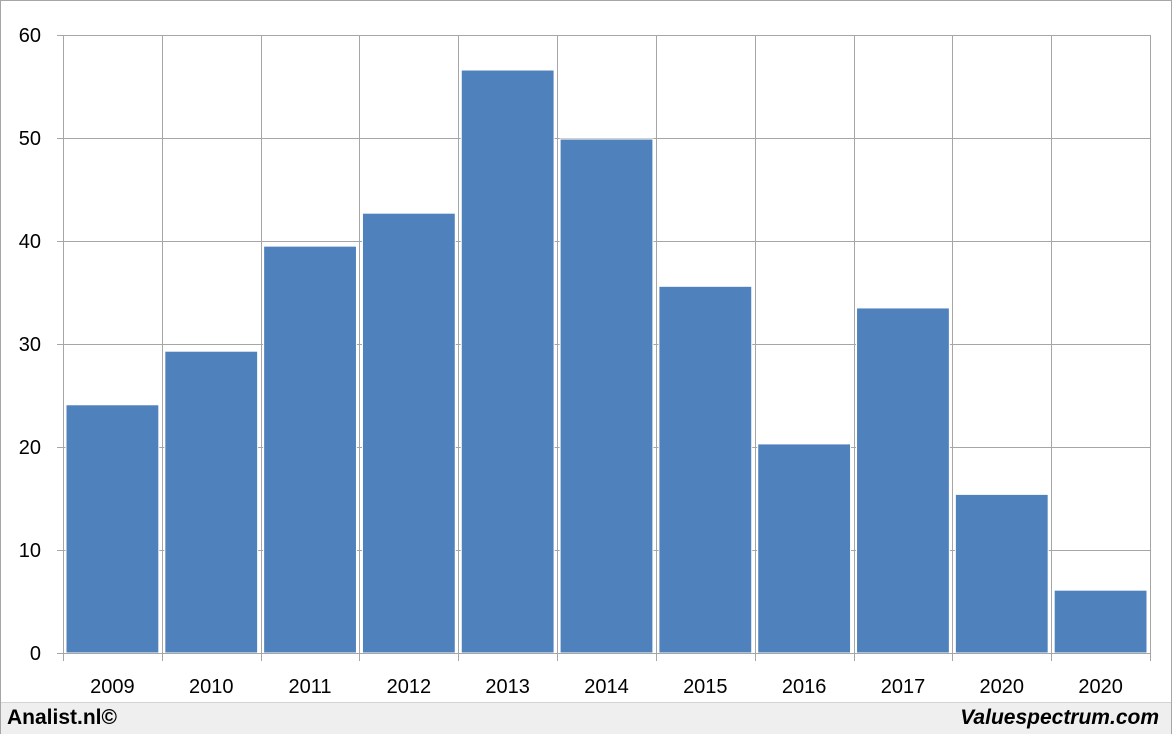 Image resolution: width=1172 pixels, height=734 pixels. Describe the element at coordinates (30, 139) in the screenshot. I see `y-tick-label: 50` at that location.